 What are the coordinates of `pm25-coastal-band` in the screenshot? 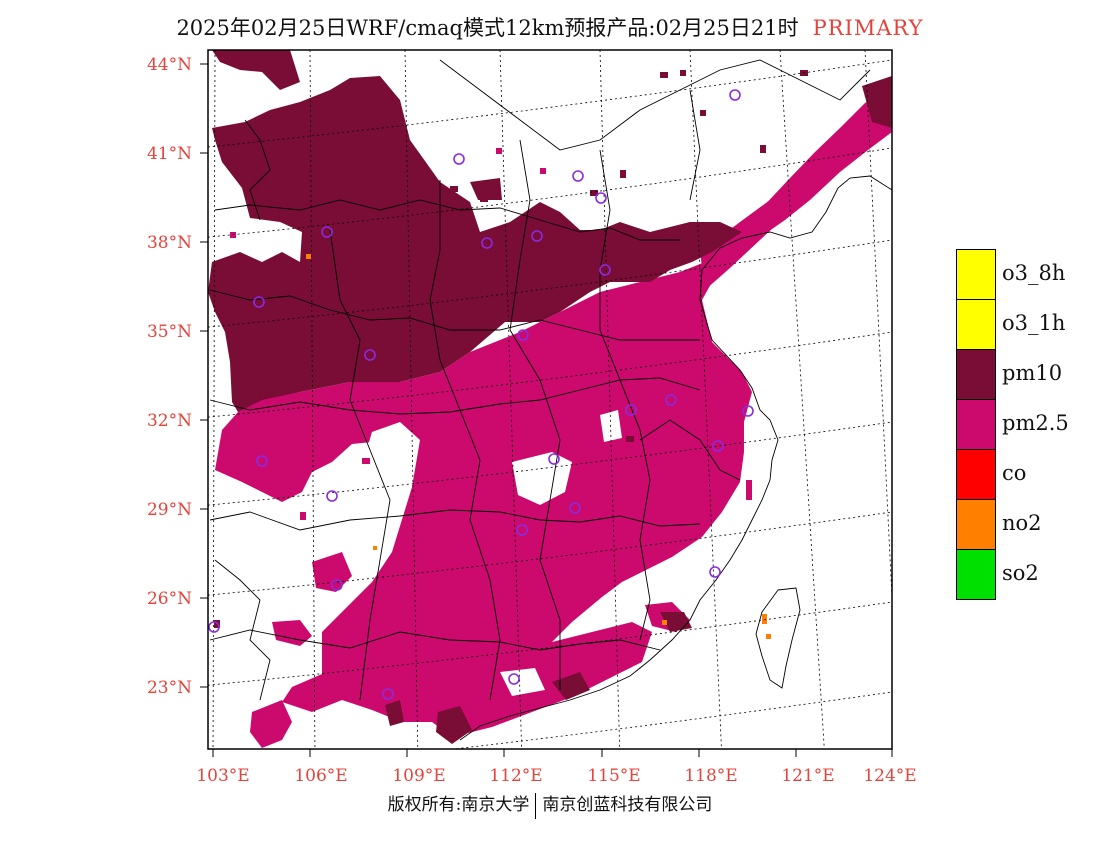 It's located at (796, 190).